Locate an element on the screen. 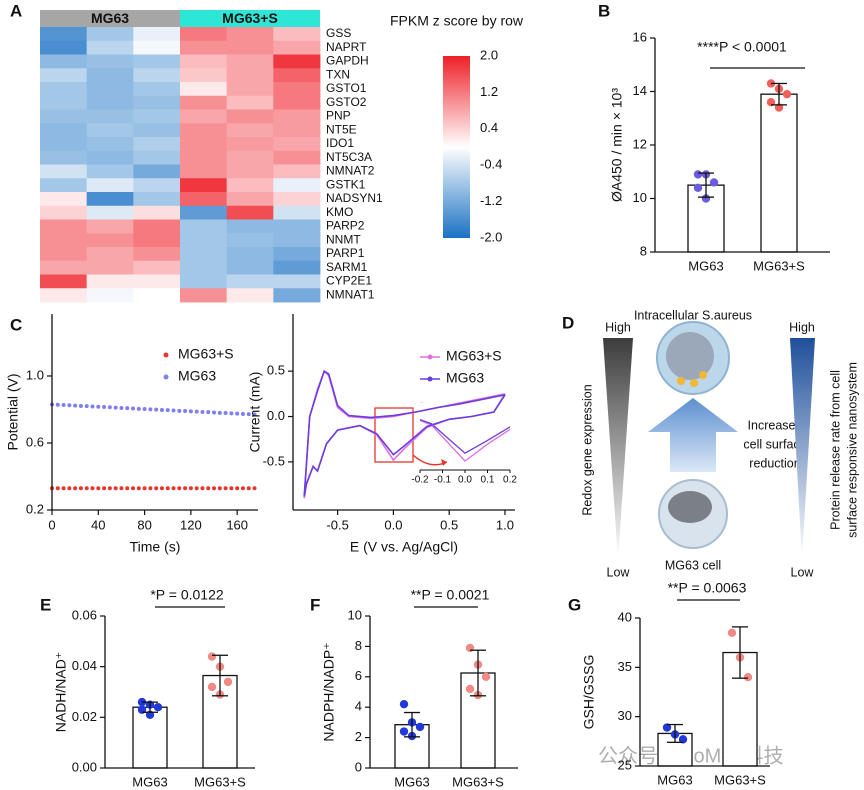 The height and width of the screenshot is (790, 864). y-axis-label: NADH/NAD⁺ is located at coordinates (61, 692).